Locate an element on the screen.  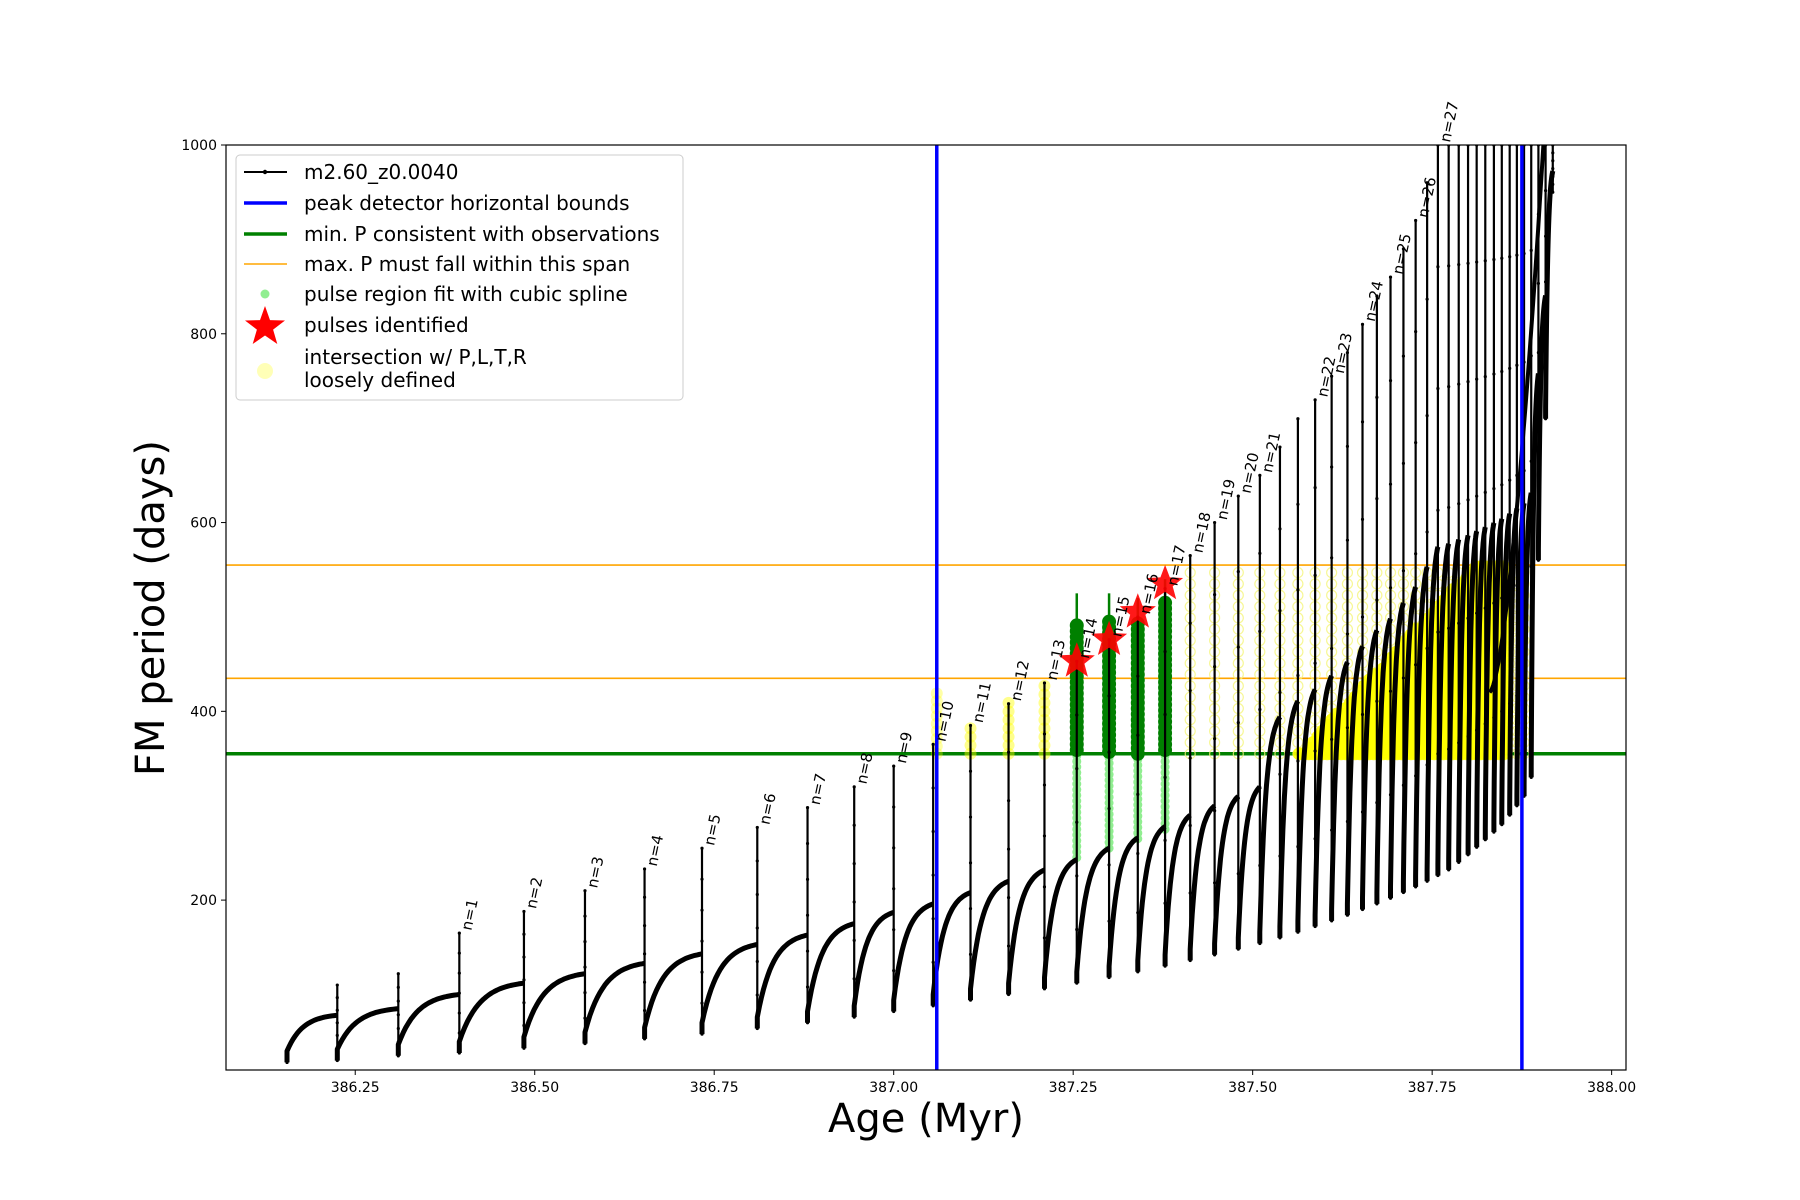
x-tick-label: 387.25 is located at coordinates (1073, 1088).